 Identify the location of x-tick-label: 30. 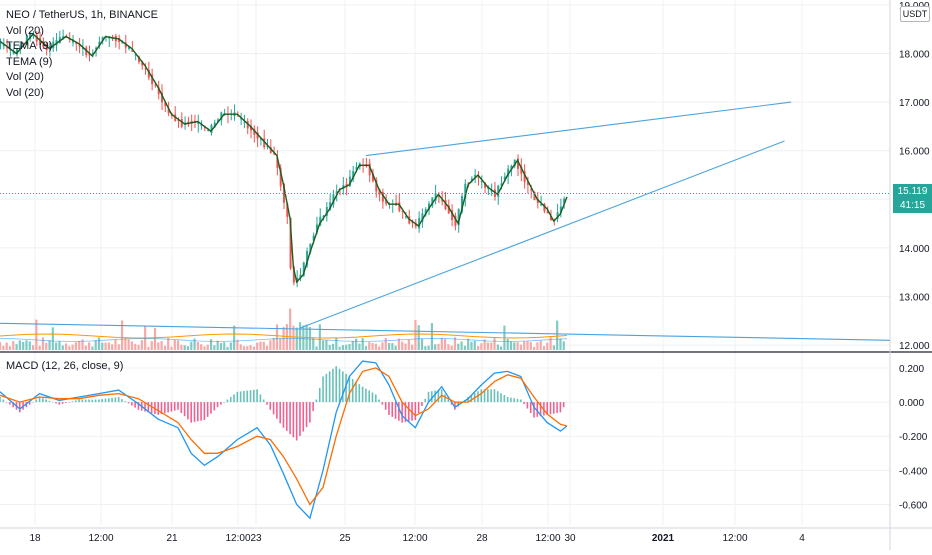
(570, 538).